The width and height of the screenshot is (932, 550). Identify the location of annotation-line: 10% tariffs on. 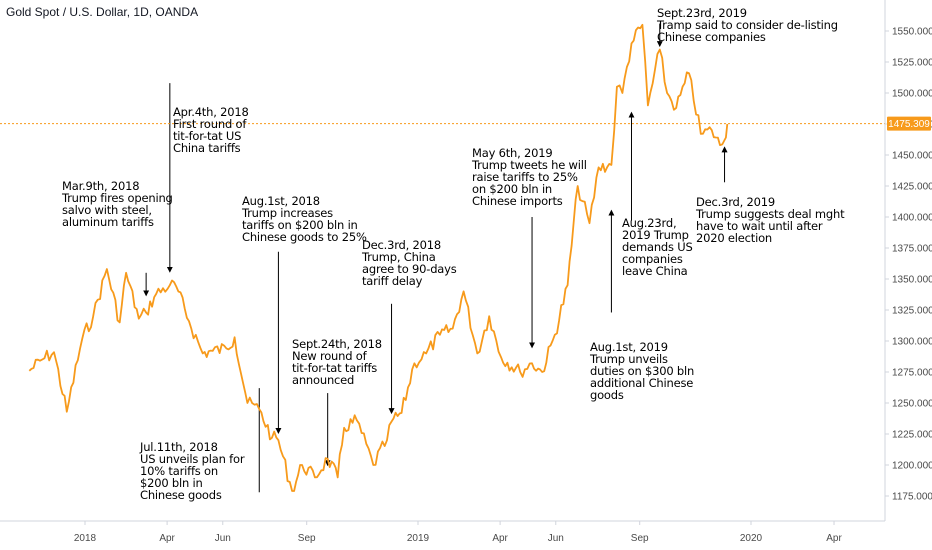
(179, 471).